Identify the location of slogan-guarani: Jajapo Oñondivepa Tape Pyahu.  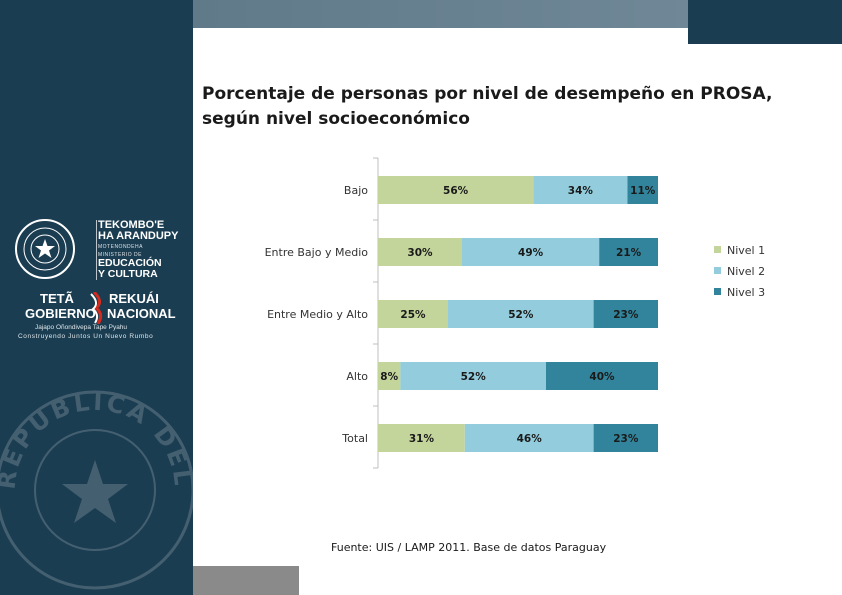
(81, 327).